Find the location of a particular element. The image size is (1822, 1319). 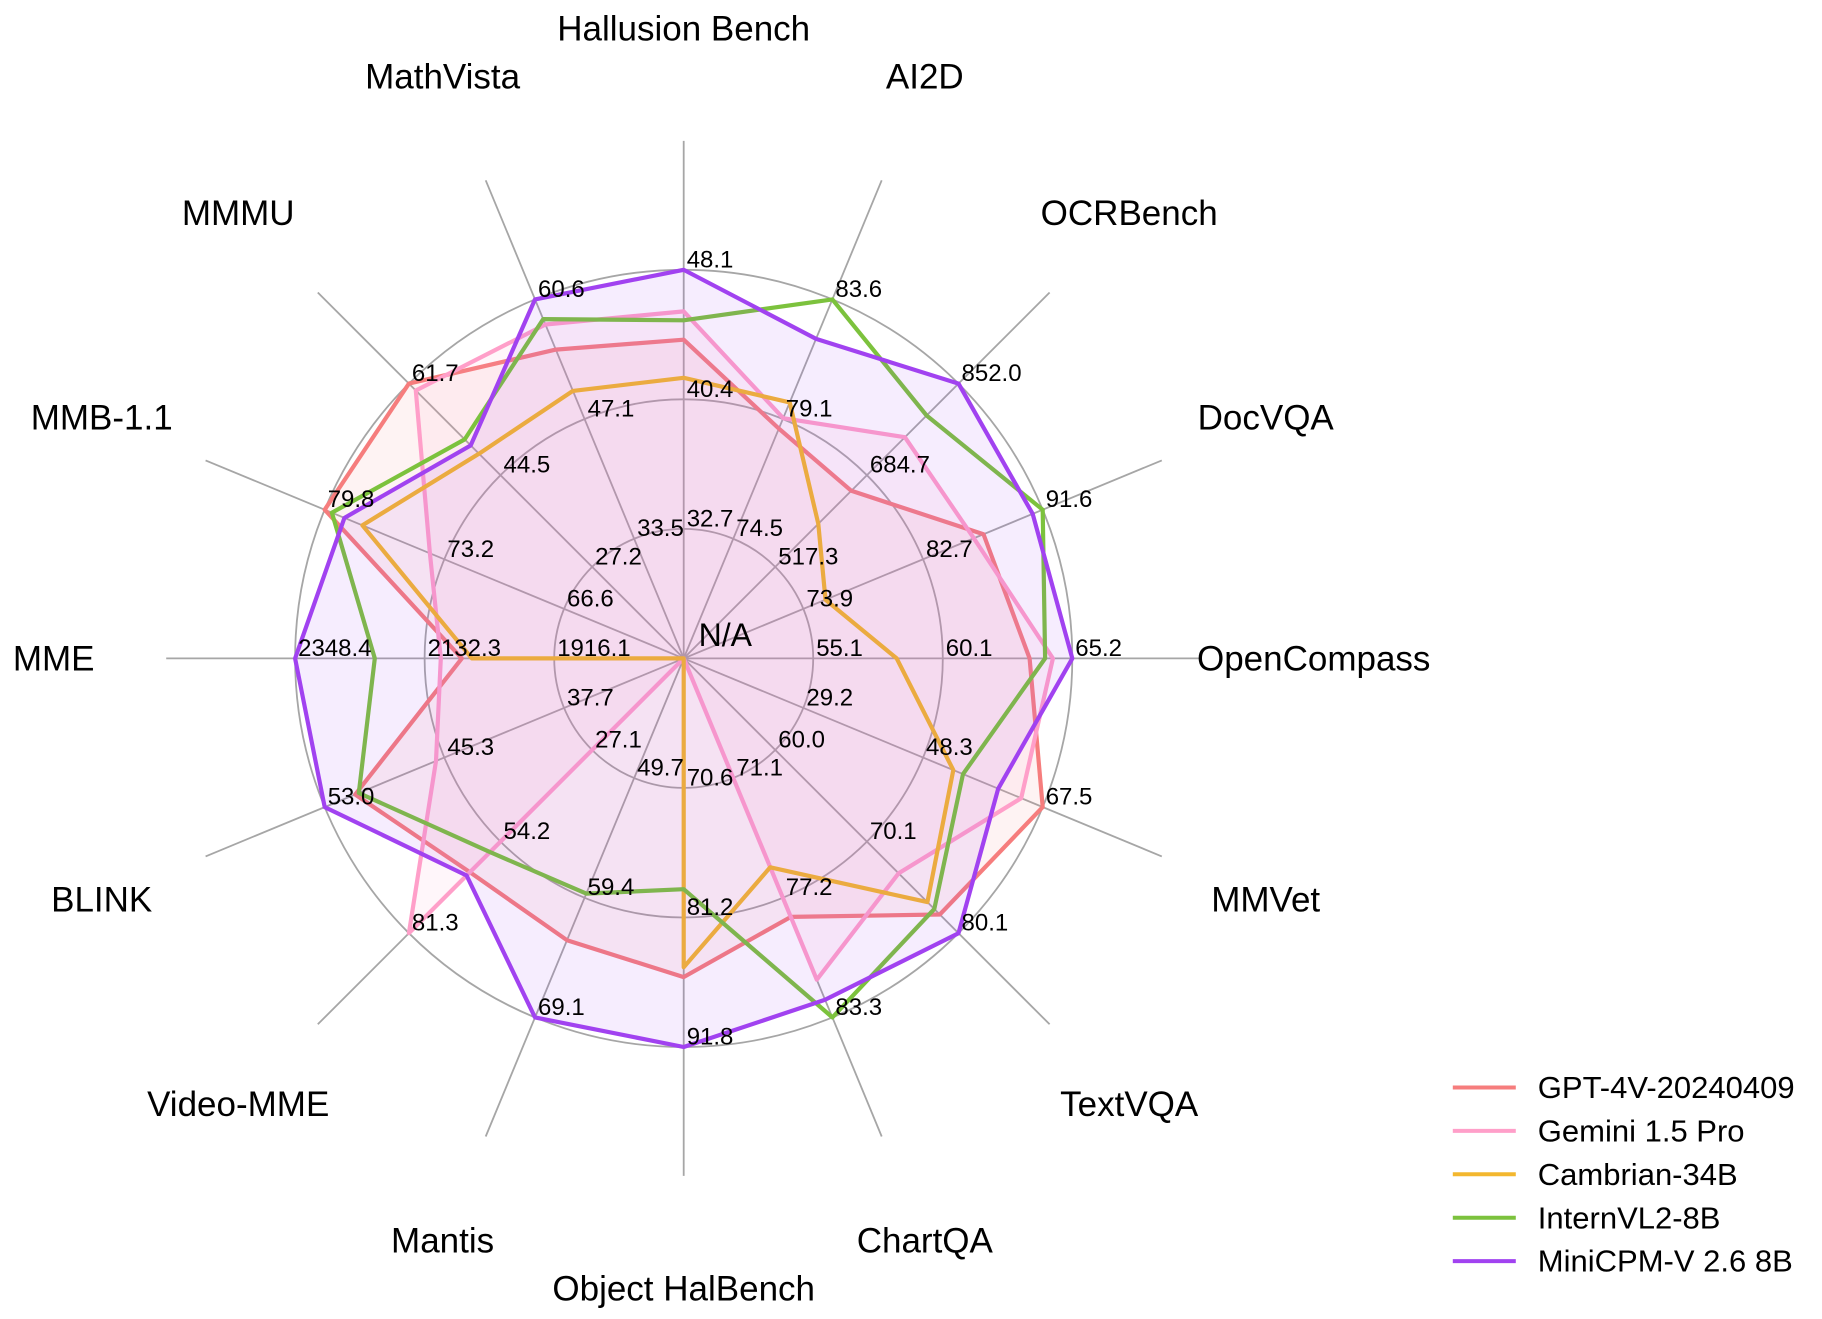

svg-text: 65.2 is located at coordinates (1098, 648).